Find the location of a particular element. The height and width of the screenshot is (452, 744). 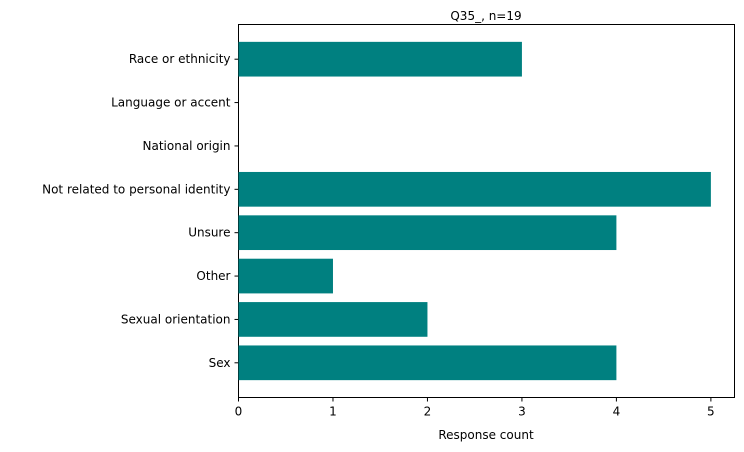

x-tick-label-5: 5 is located at coordinates (711, 412).